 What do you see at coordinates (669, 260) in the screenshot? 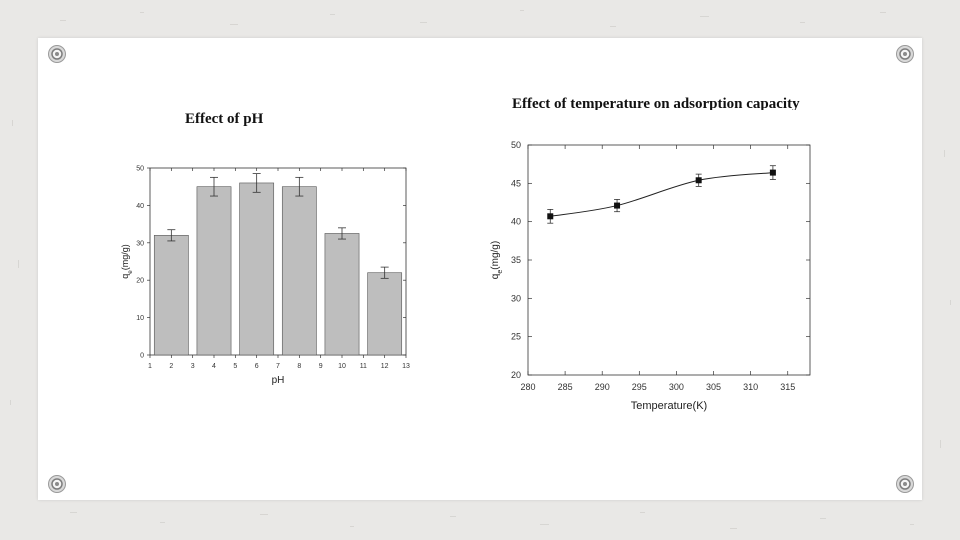
I see `plot-frame` at bounding box center [669, 260].